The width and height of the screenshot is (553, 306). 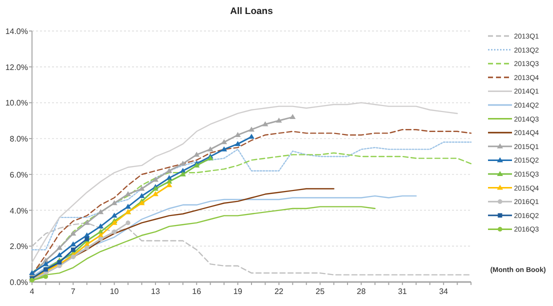 What do you see at coordinates (32, 291) in the screenshot?
I see `x-tick-label: 4` at bounding box center [32, 291].